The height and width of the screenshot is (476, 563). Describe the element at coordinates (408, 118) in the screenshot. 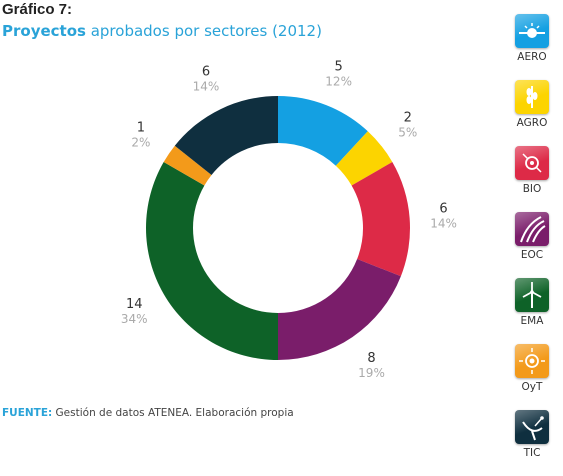

I see `slice-count-agro: 2` at that location.